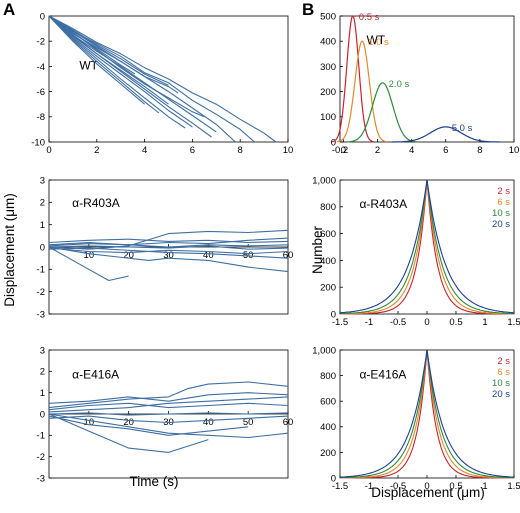  What do you see at coordinates (479, 150) in the screenshot?
I see `x-tick-label: 8` at bounding box center [479, 150].